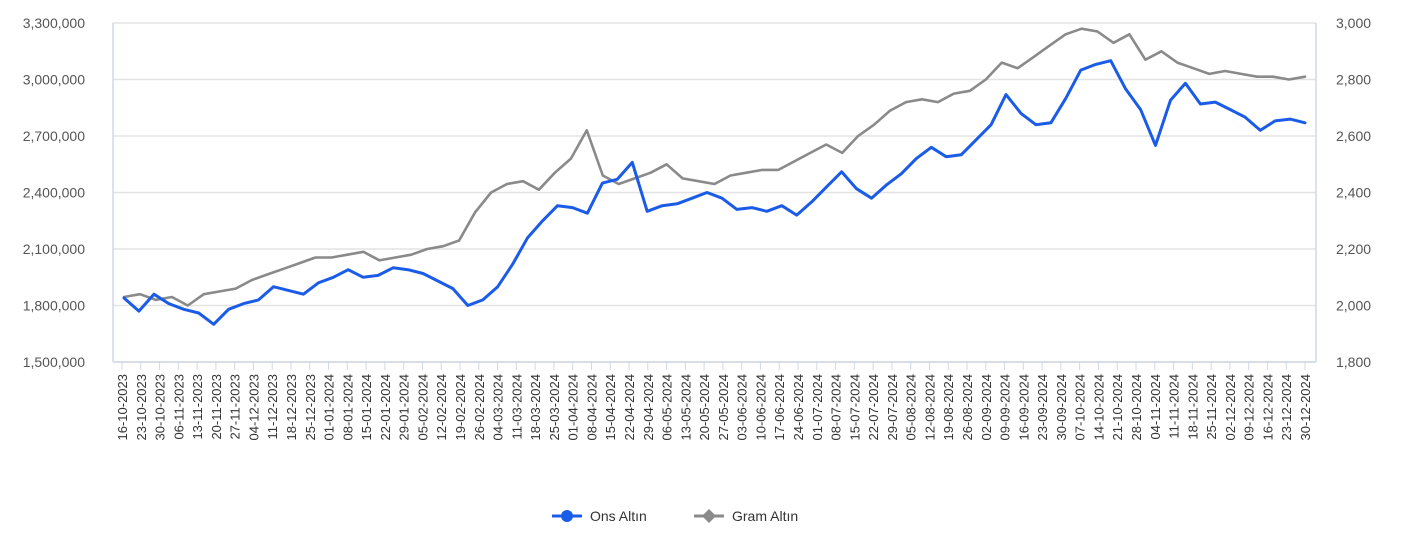  What do you see at coordinates (798, 407) in the screenshot?
I see `x-tick-label: 24-06-2024` at bounding box center [798, 407].